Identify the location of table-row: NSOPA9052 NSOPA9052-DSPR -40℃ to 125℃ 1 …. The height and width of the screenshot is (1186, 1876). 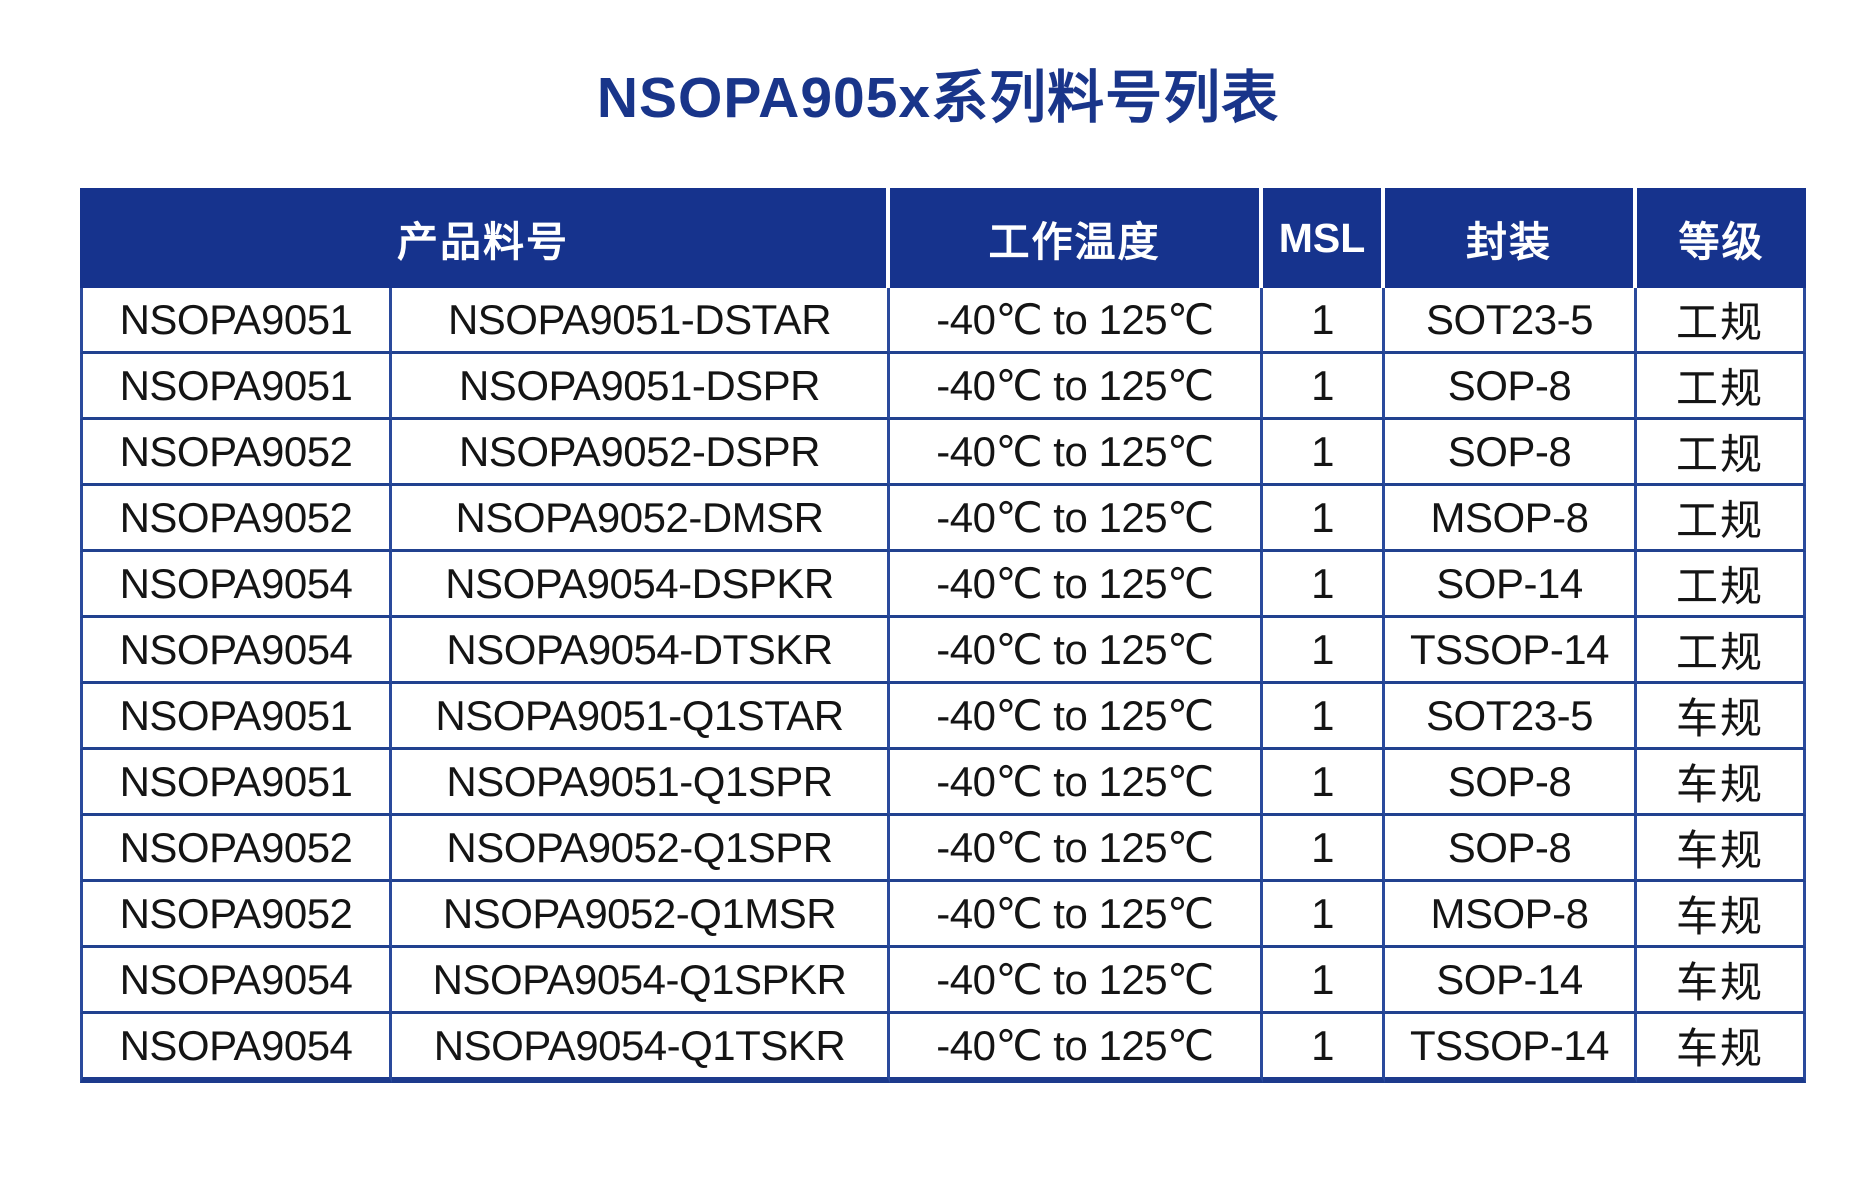
(943, 453).